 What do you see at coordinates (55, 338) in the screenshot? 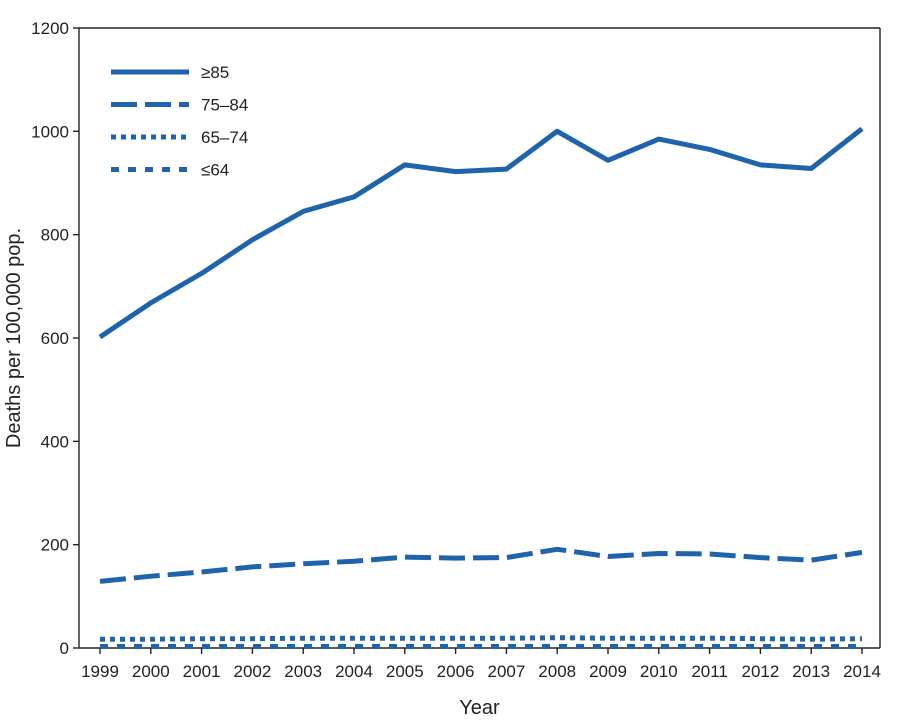
I see `y-tick-label: 600` at bounding box center [55, 338].